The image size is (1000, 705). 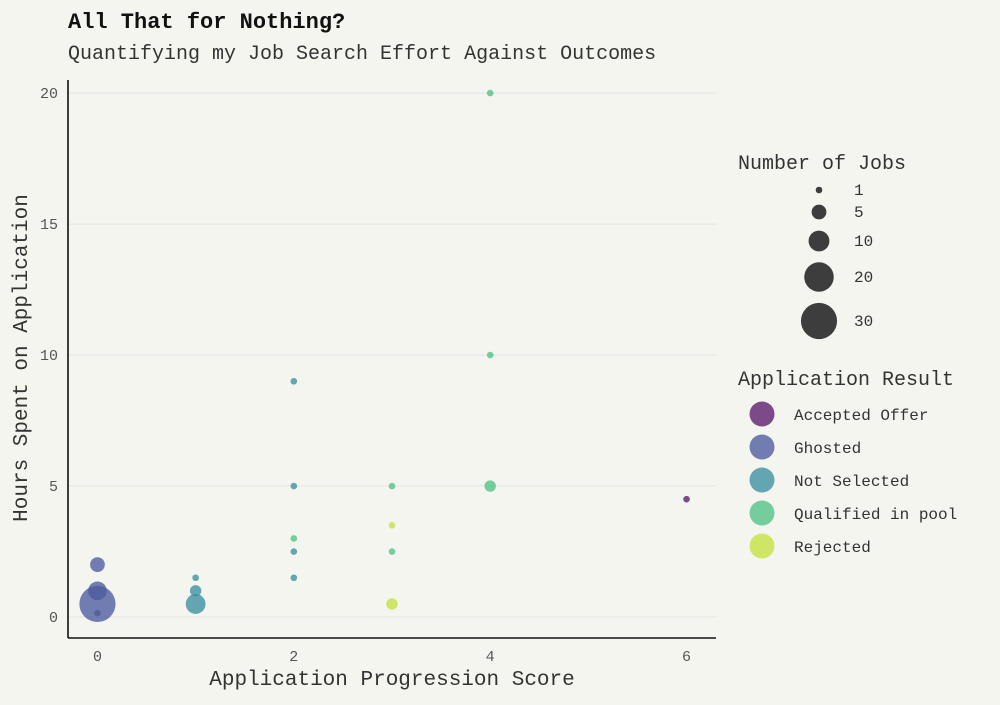 What do you see at coordinates (392, 657) in the screenshot?
I see `x-tick-labels: 0 2 4 6` at bounding box center [392, 657].